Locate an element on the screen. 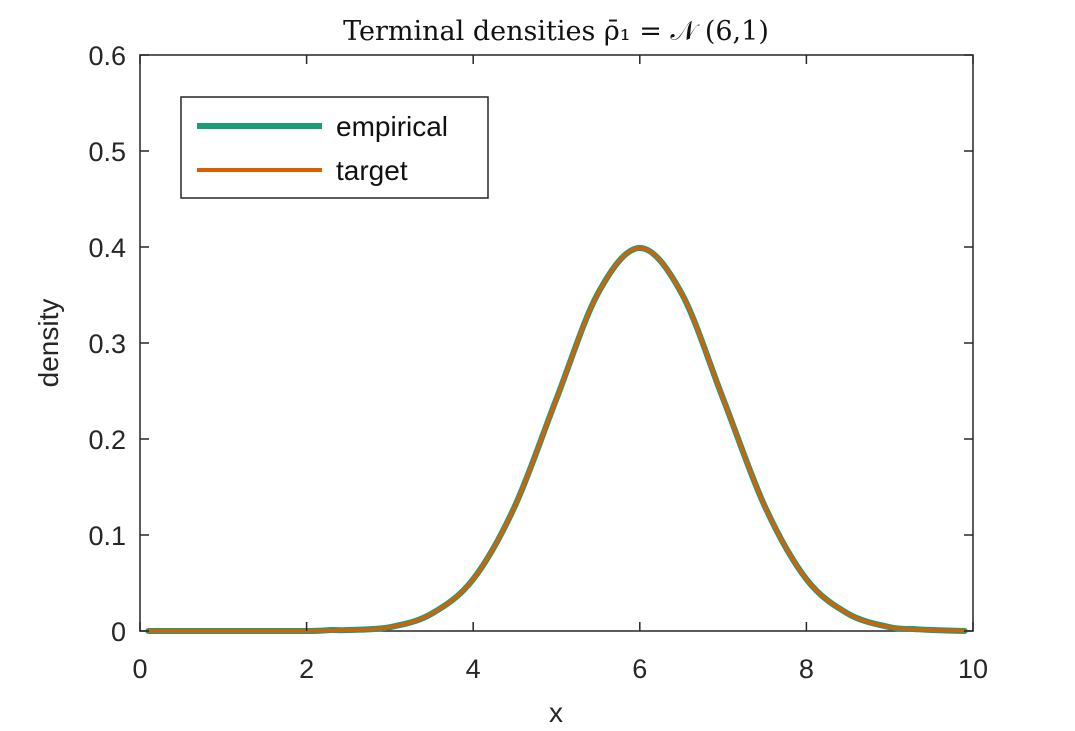 This screenshot has width=1075, height=731. legend: empirical target is located at coordinates (334, 147).